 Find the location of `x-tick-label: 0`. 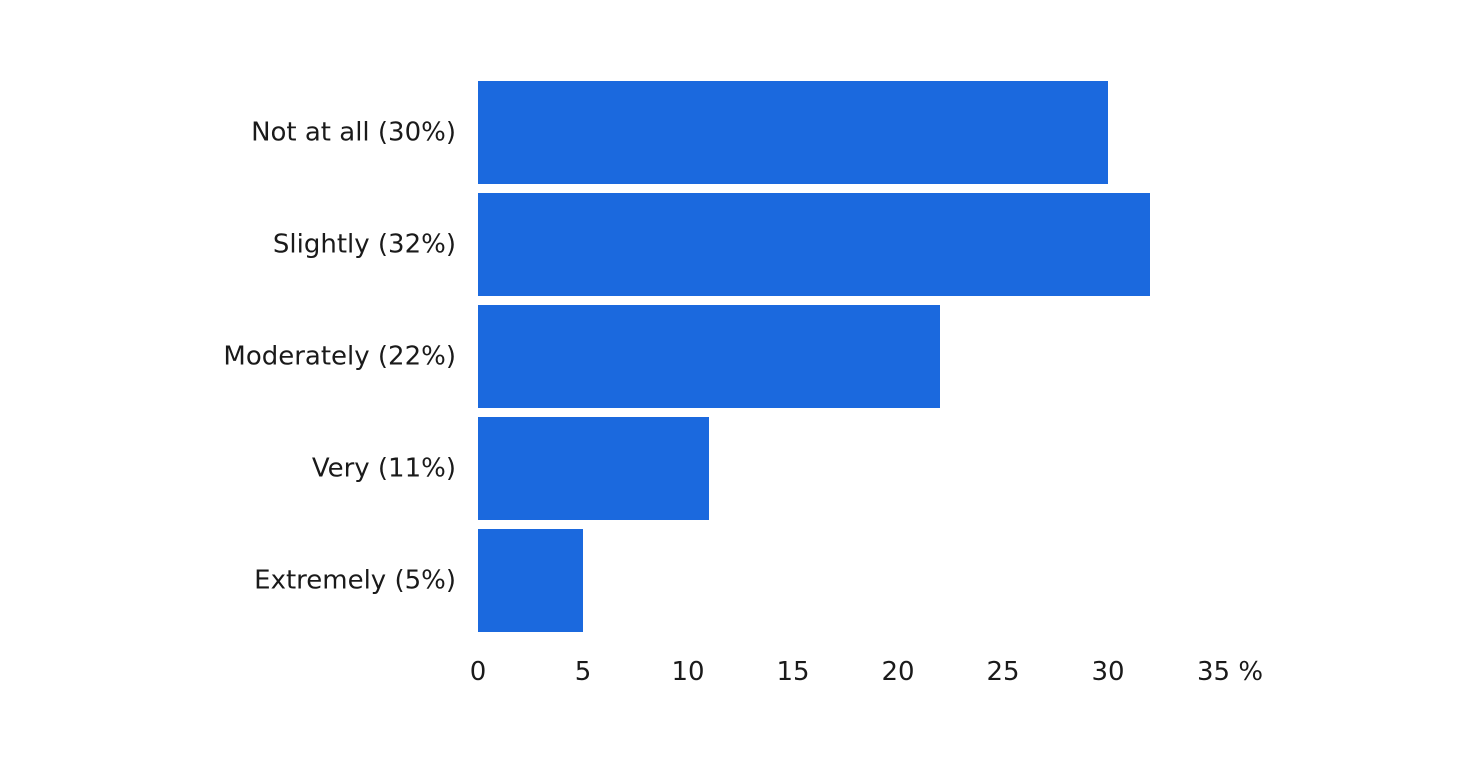

x-tick-label: 0 is located at coordinates (478, 672).